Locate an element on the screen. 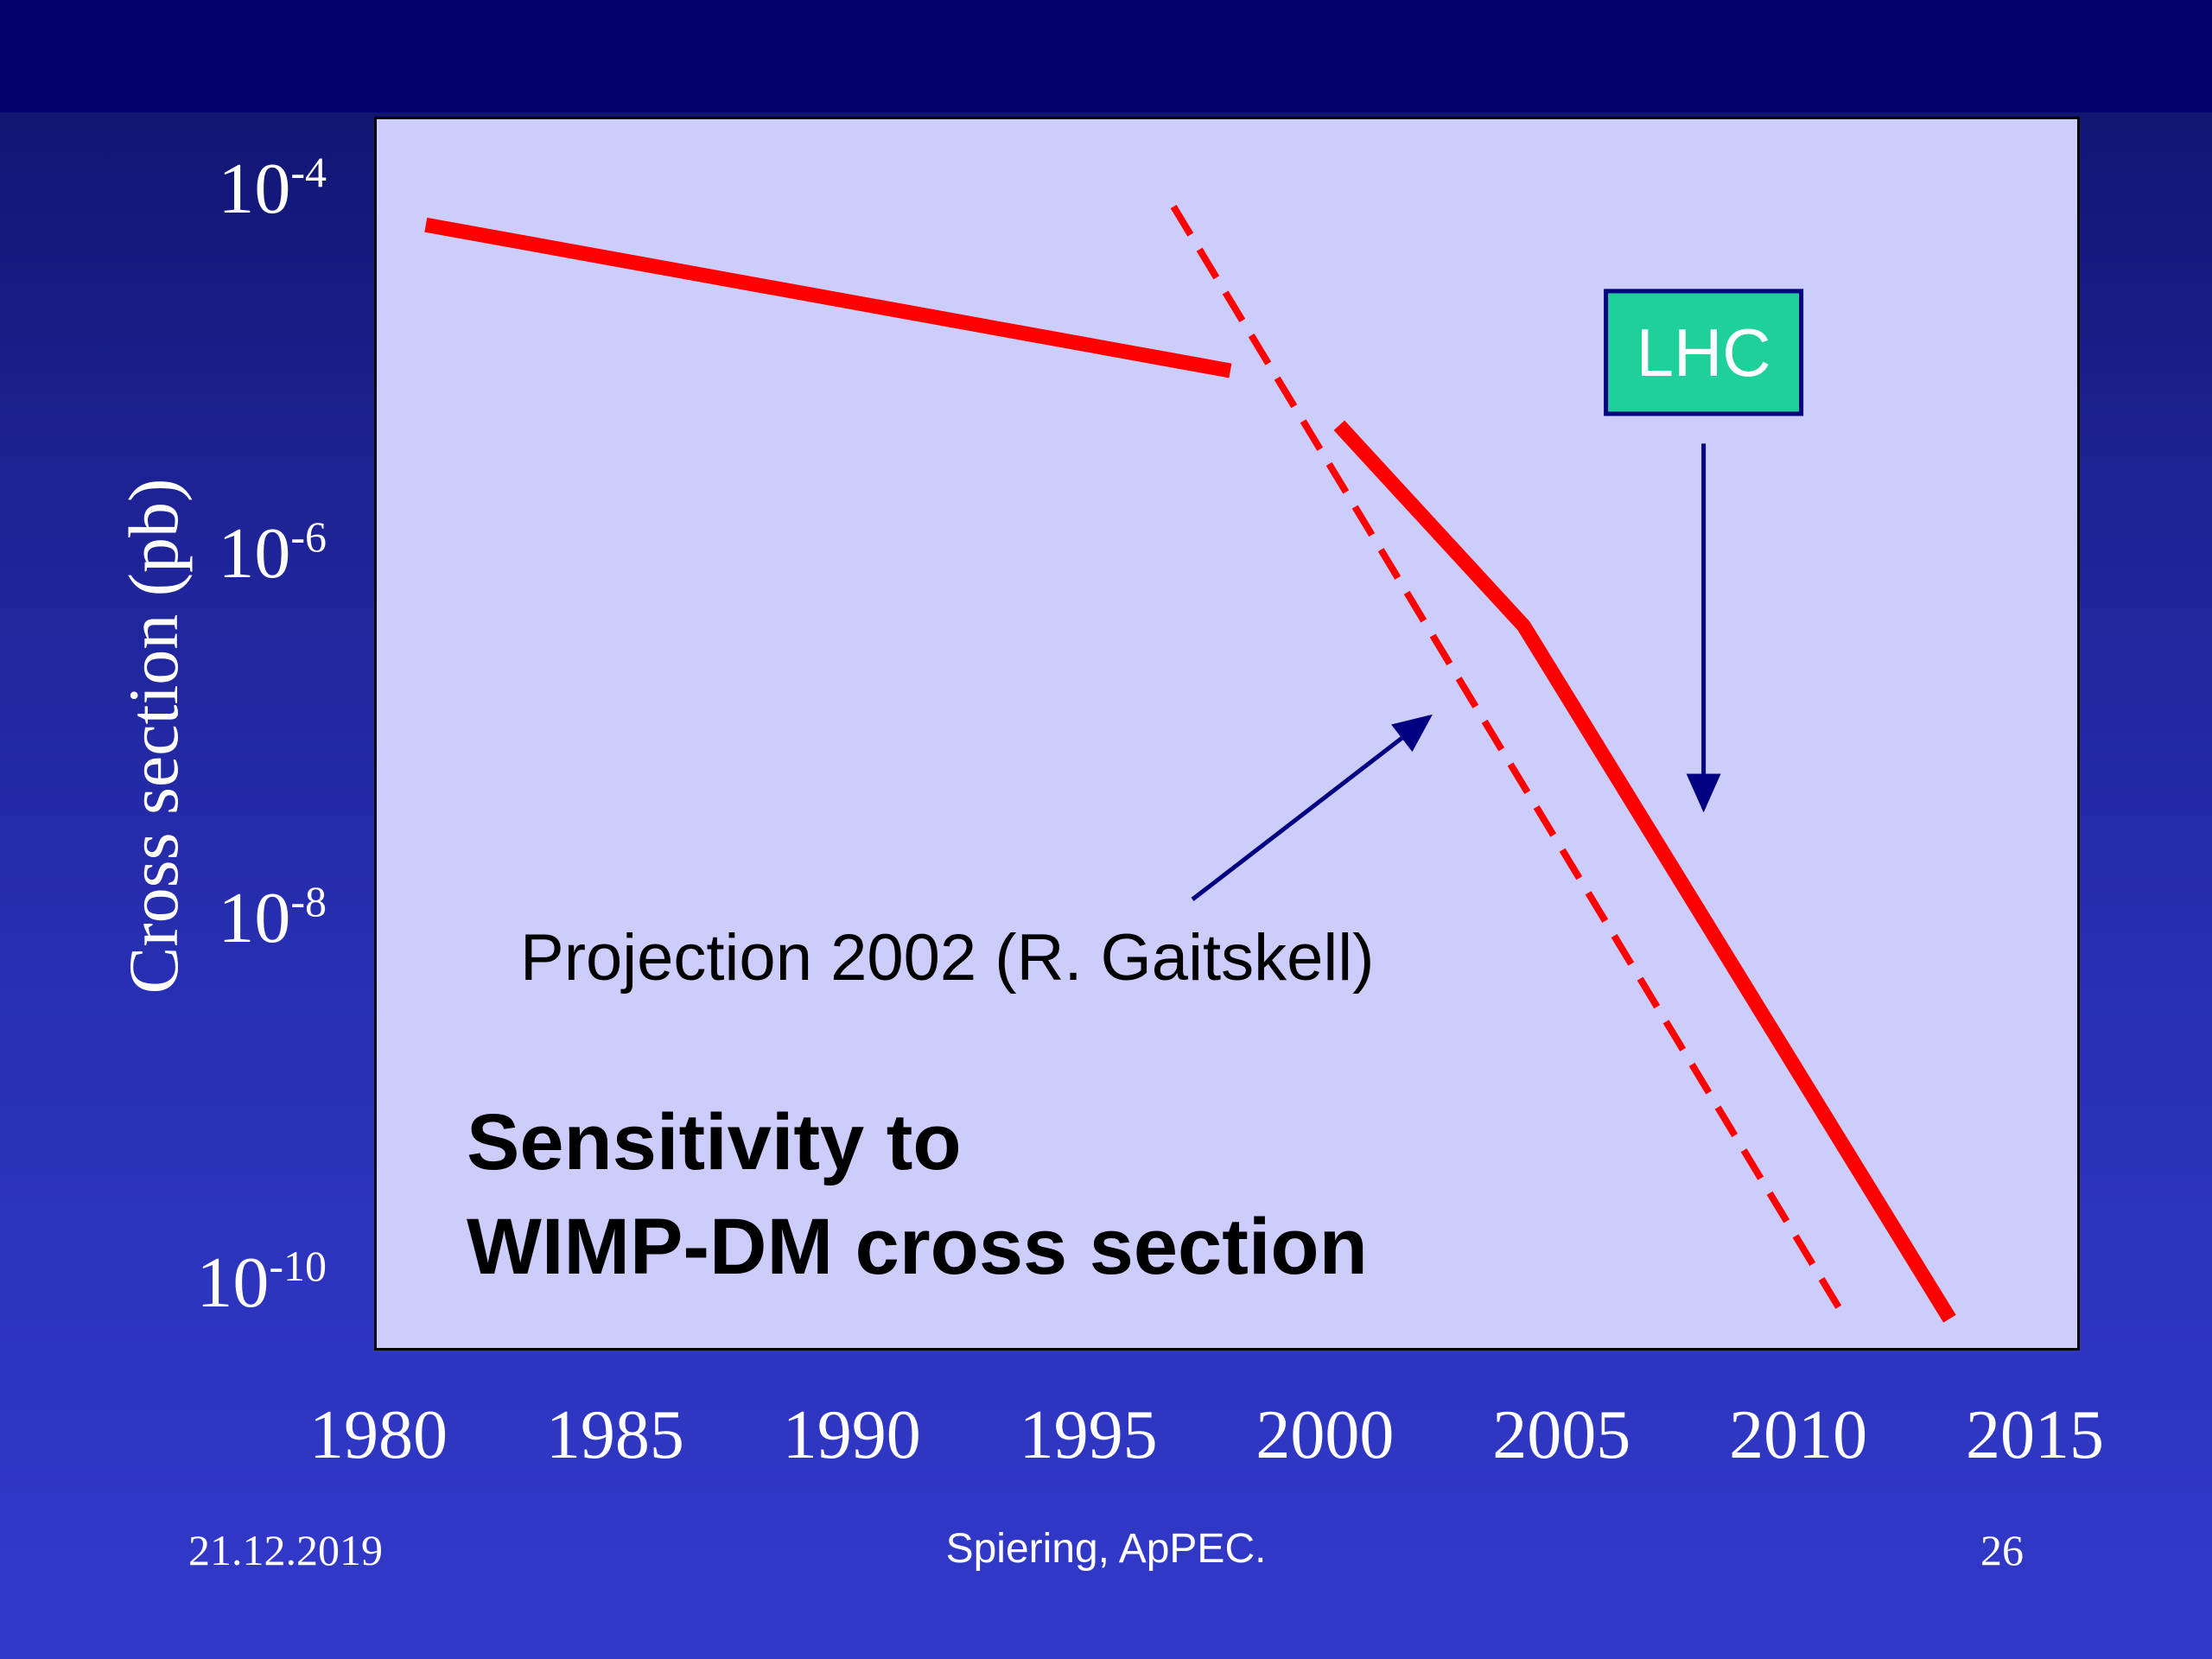  title-bar is located at coordinates (1106, 56).